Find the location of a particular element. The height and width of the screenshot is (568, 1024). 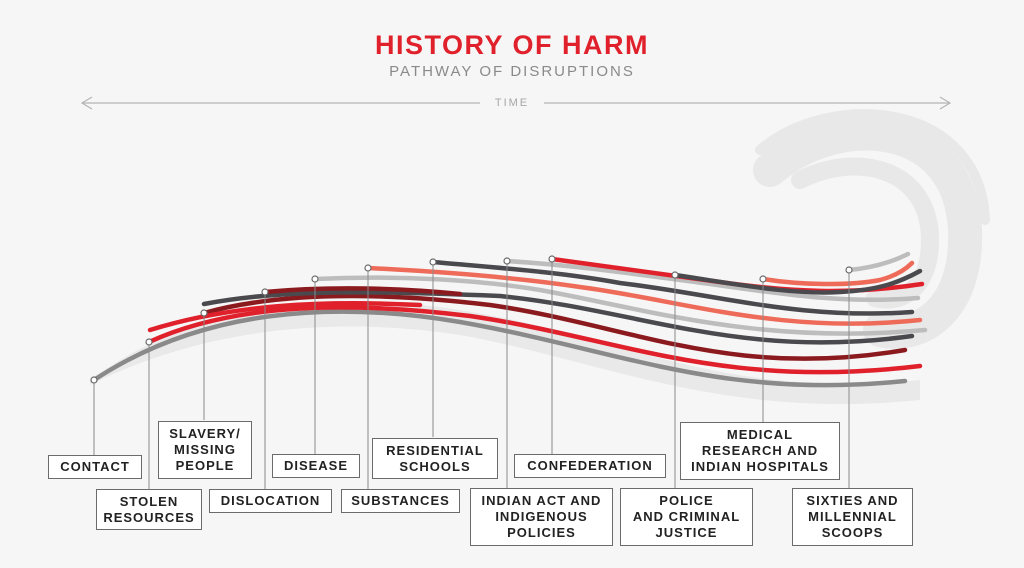

node-dot-substances is located at coordinates (368, 268).